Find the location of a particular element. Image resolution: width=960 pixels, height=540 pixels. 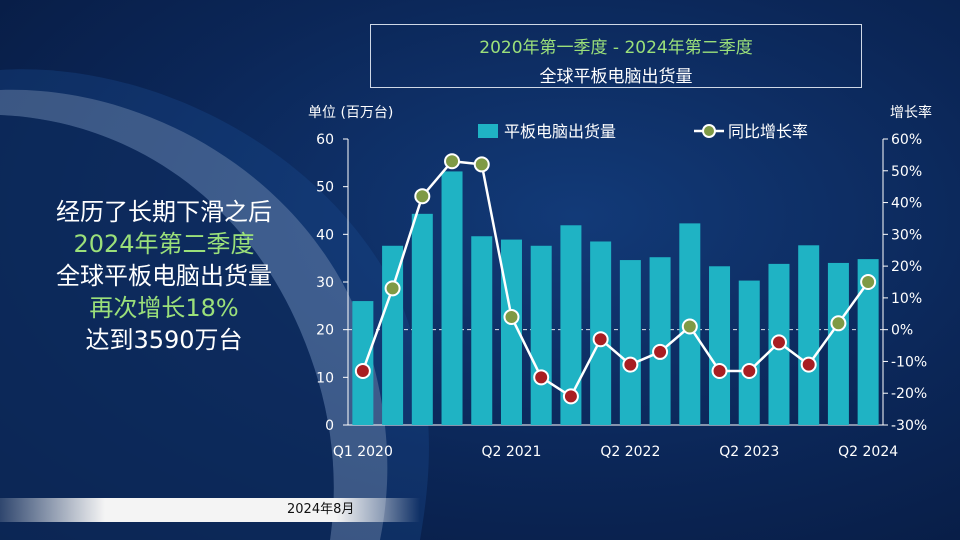

x-tick-label: Q1 2020 is located at coordinates (363, 452).